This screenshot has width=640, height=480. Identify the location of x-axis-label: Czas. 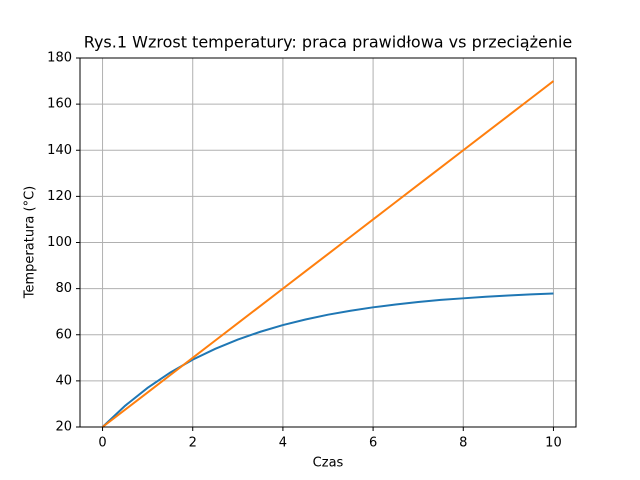
(328, 463).